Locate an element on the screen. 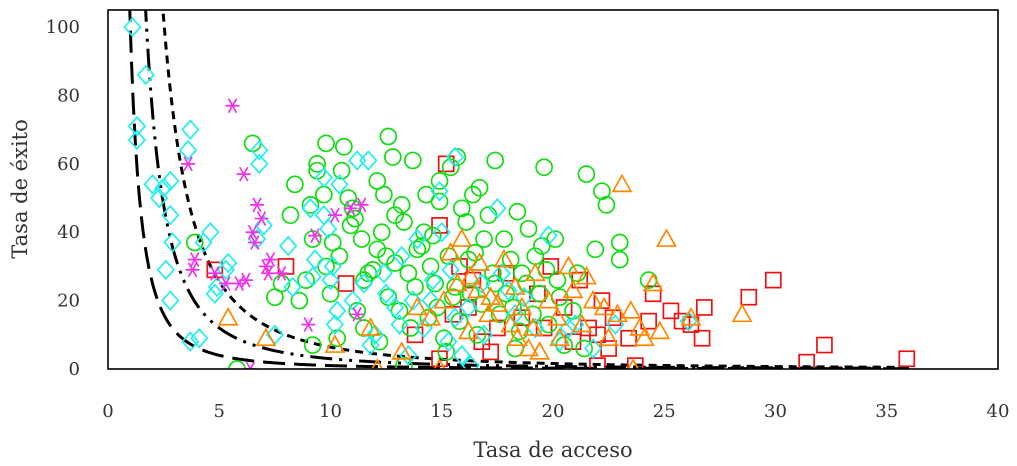 The height and width of the screenshot is (466, 1017). x-tick-label: 5 is located at coordinates (219, 411).